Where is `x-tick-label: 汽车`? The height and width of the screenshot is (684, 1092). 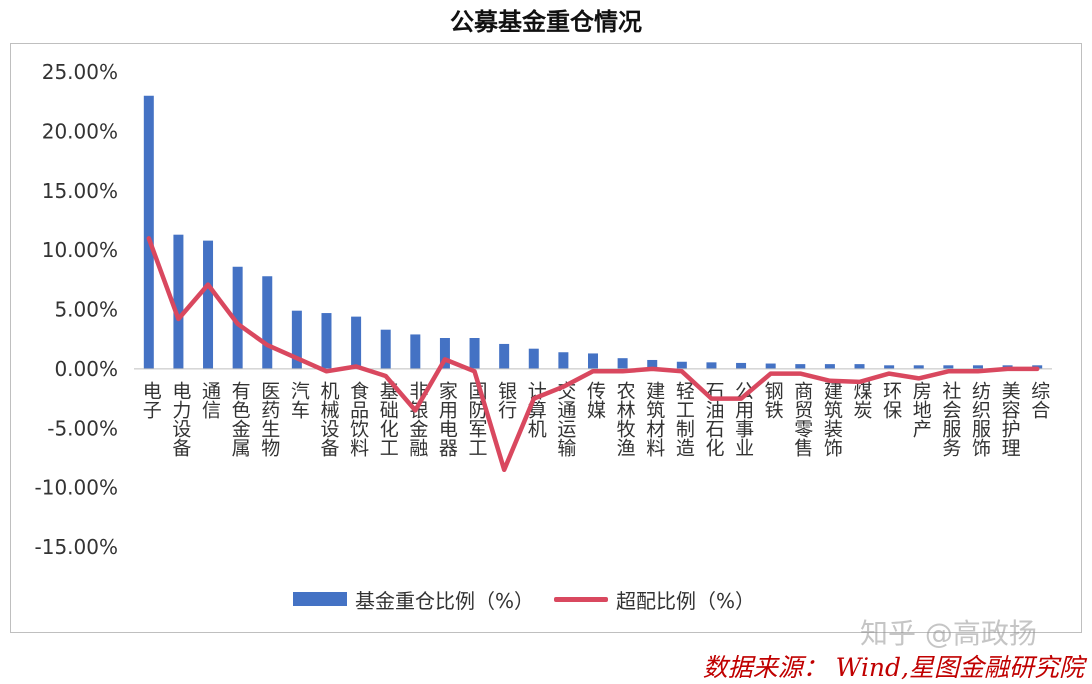 x-tick-label: 汽车 is located at coordinates (299, 400).